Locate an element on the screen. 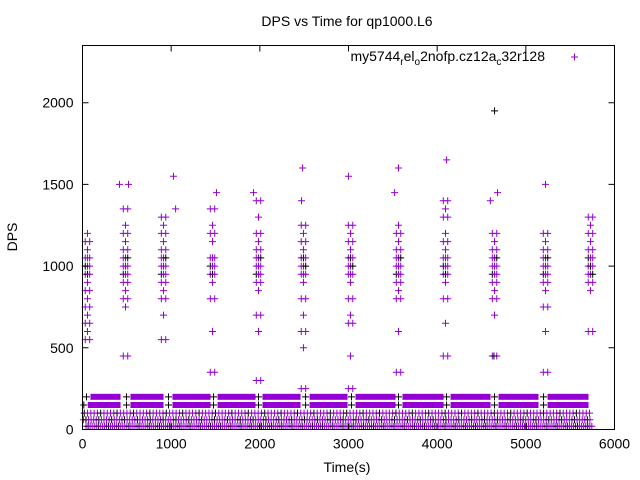 Image resolution: width=640 pixels, height=480 pixels. x-tick-label: 0 is located at coordinates (83, 444).